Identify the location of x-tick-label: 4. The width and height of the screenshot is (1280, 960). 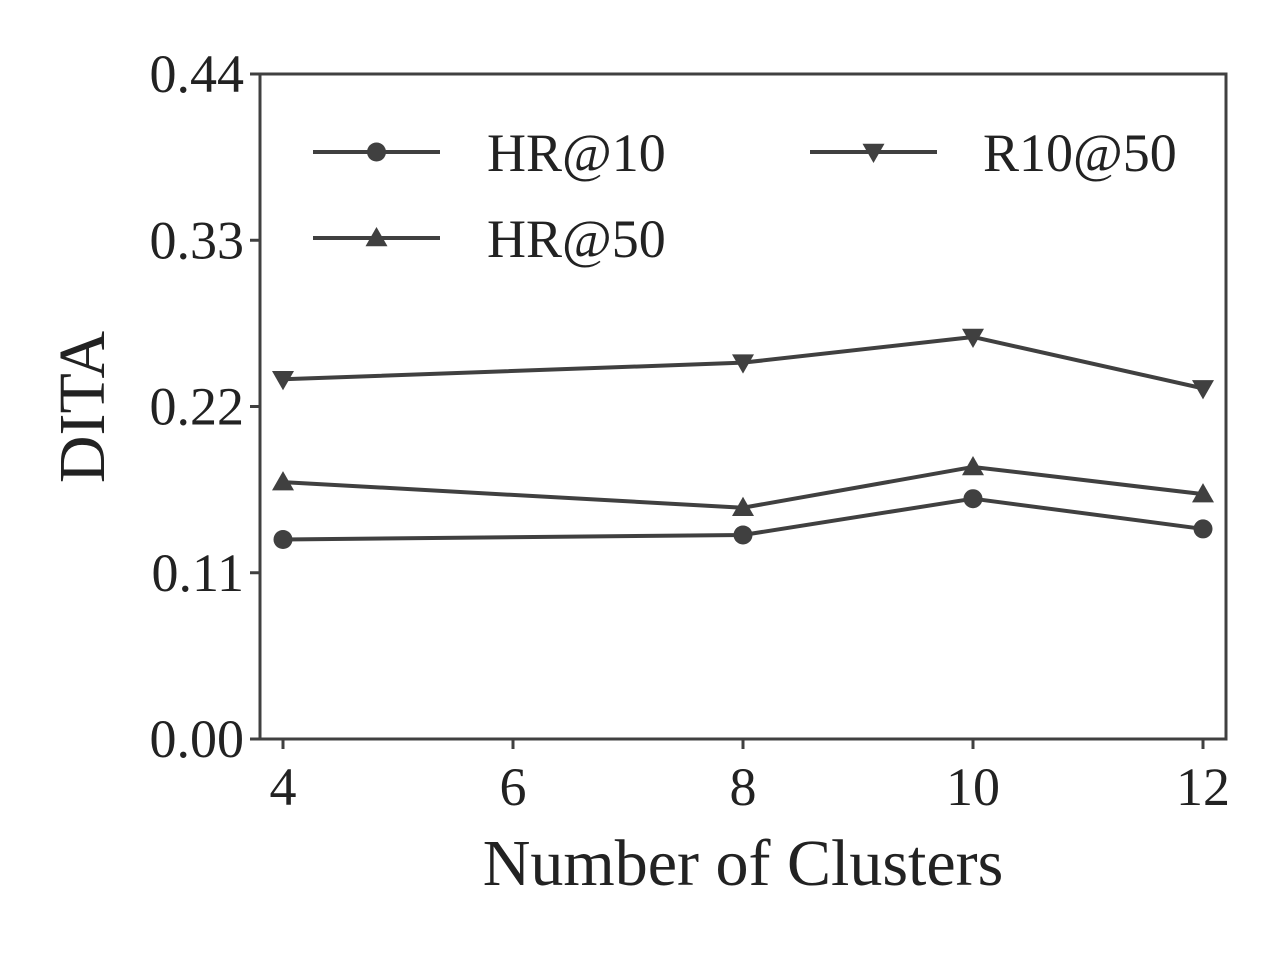
(283, 787).